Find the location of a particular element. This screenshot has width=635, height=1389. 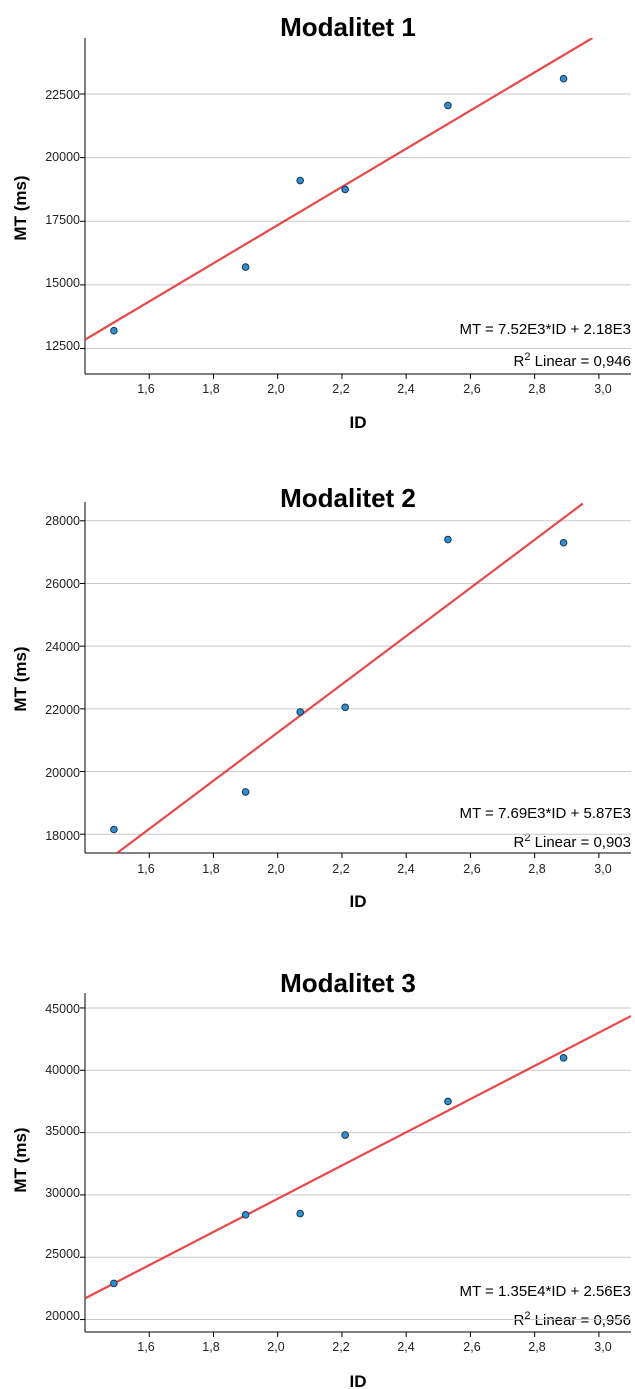

y-tick-label: 15000 is located at coordinates (62, 283).